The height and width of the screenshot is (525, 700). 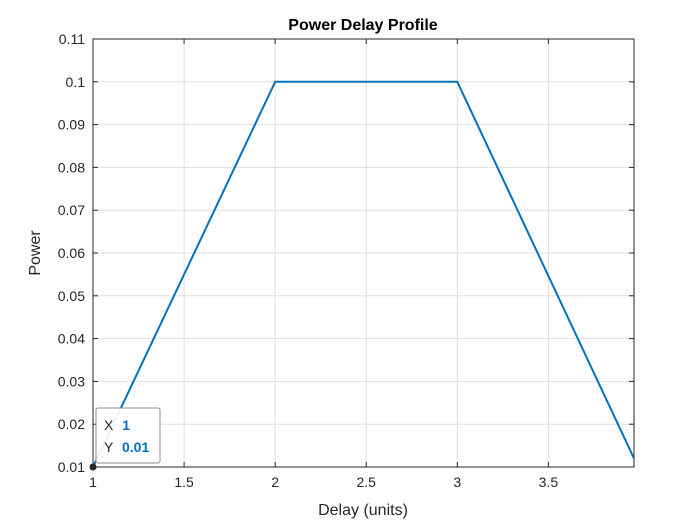 What do you see at coordinates (93, 467) in the screenshot?
I see `data-tip-marker` at bounding box center [93, 467].